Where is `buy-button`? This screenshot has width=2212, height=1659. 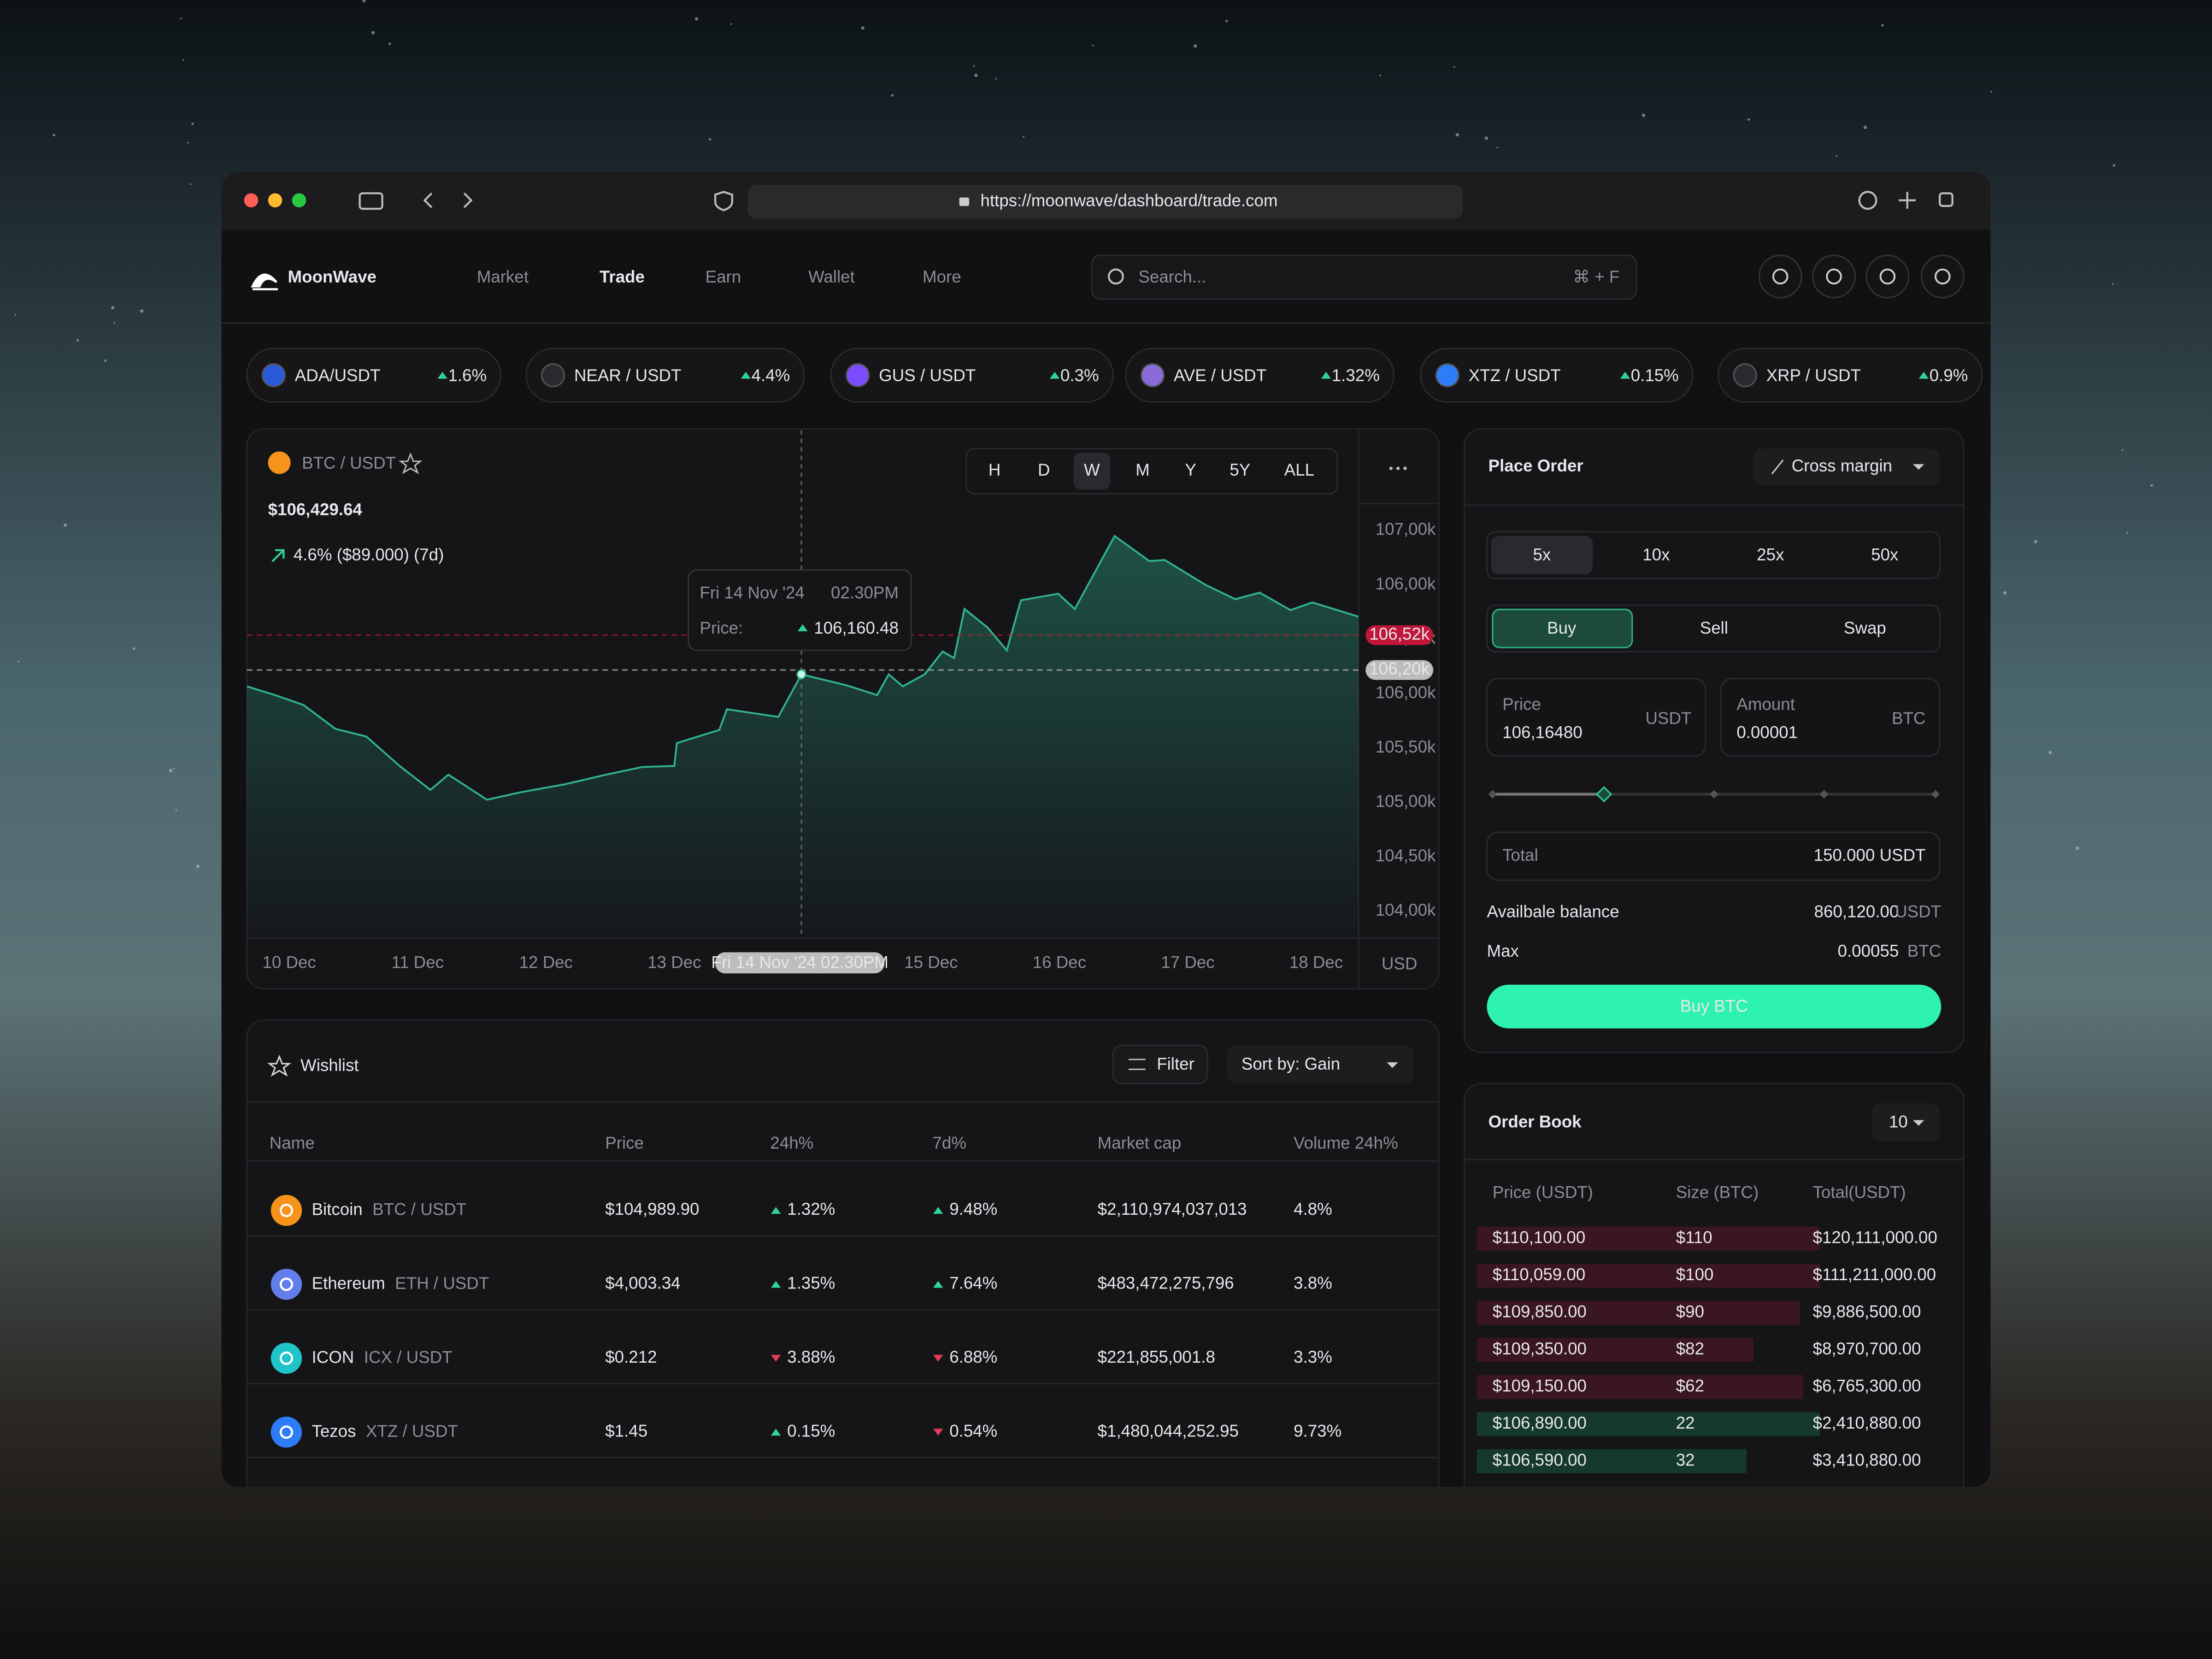 buy-button is located at coordinates (1714, 1006).